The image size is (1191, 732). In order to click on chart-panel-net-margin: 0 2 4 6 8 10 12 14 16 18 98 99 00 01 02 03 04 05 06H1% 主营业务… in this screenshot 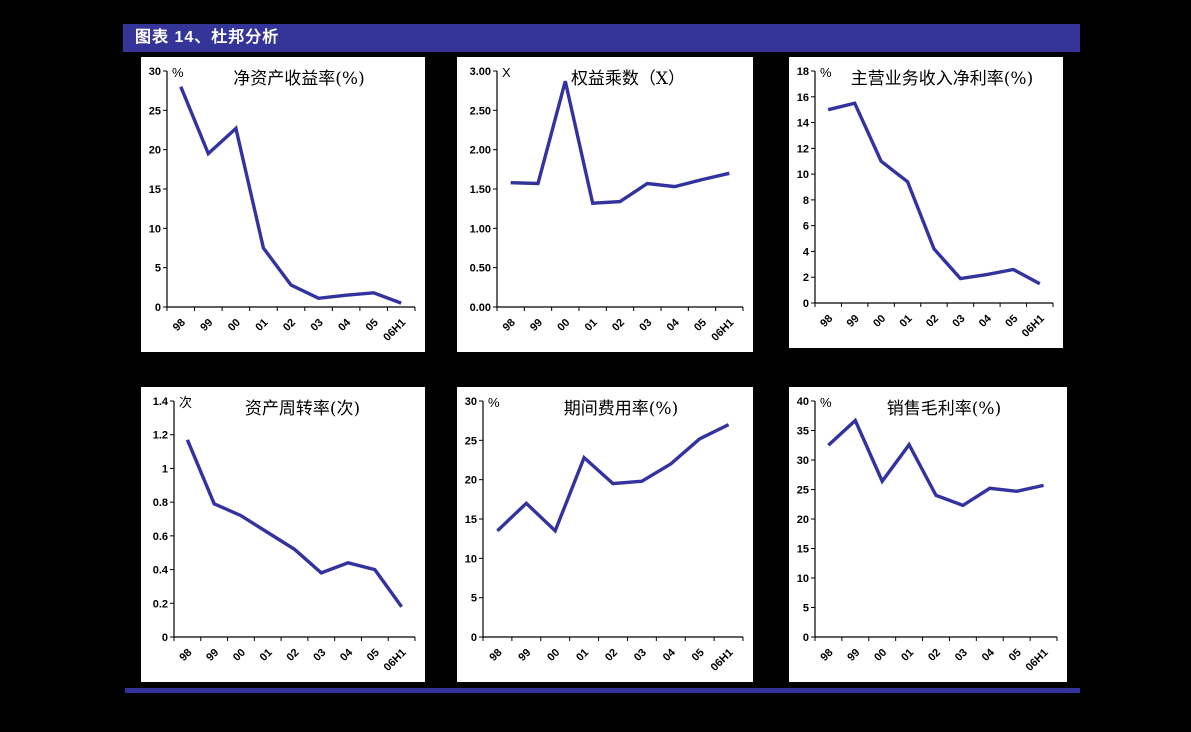, I will do `click(926, 202)`.